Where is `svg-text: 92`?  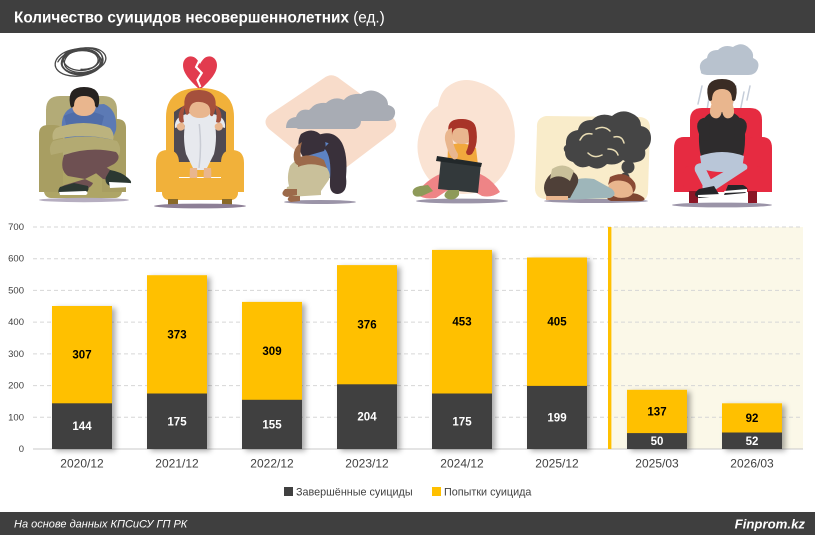
svg-text: 92 is located at coordinates (752, 419).